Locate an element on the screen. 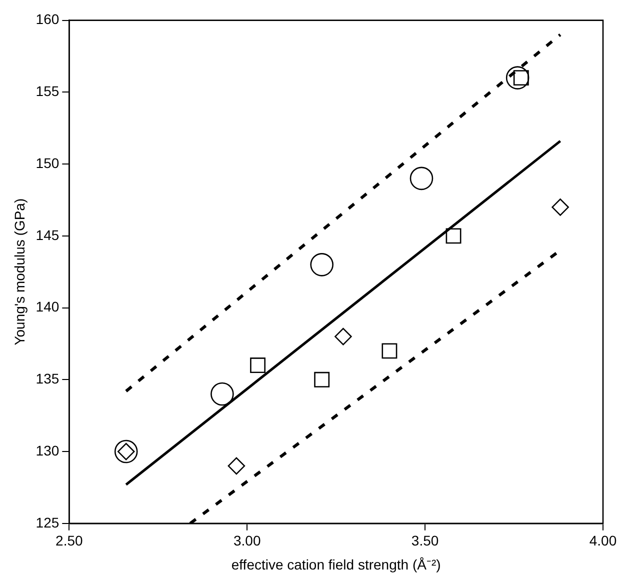  x-tick-label: 4.00 is located at coordinates (603, 540).